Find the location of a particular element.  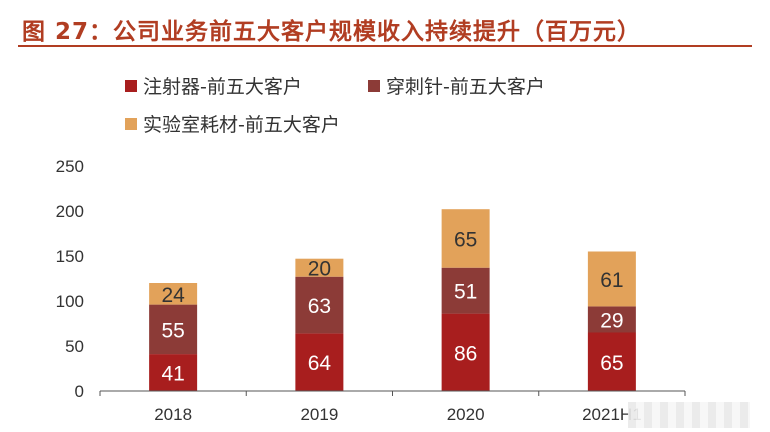

legend-swatch-lab is located at coordinates (131, 123).